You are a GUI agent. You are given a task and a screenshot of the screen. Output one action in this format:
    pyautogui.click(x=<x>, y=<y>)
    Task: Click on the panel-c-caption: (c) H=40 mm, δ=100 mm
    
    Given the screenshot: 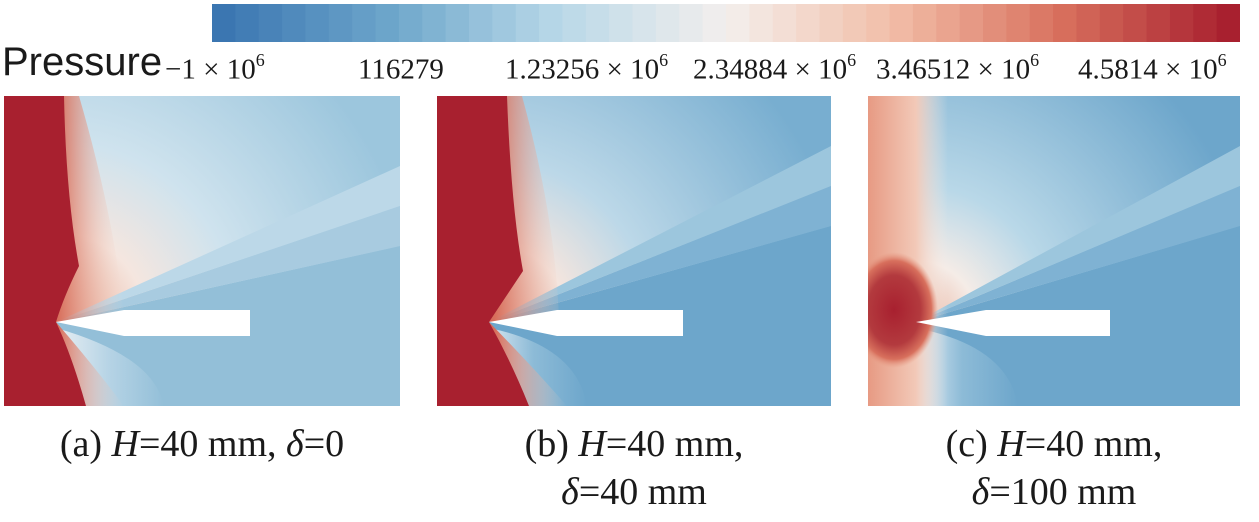 What is the action you would take?
    pyautogui.click(x=1054, y=468)
    